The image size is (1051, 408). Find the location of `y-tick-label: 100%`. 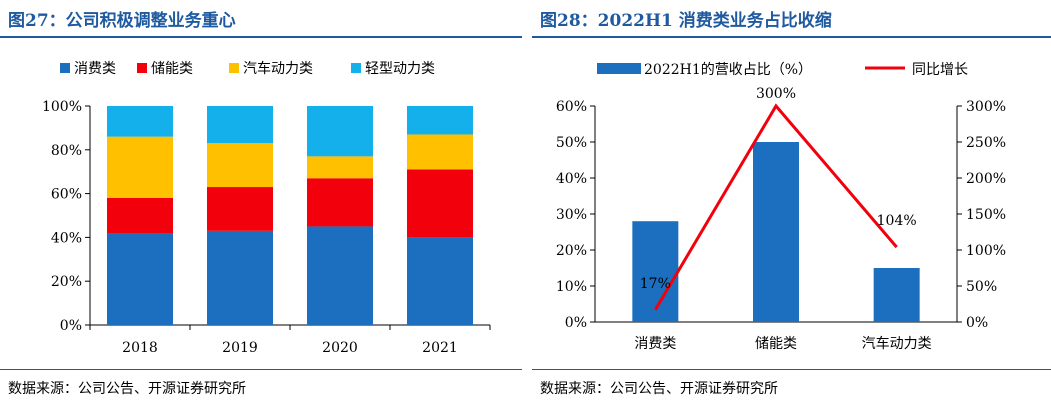

y-tick-label: 100% is located at coordinates (62, 107).